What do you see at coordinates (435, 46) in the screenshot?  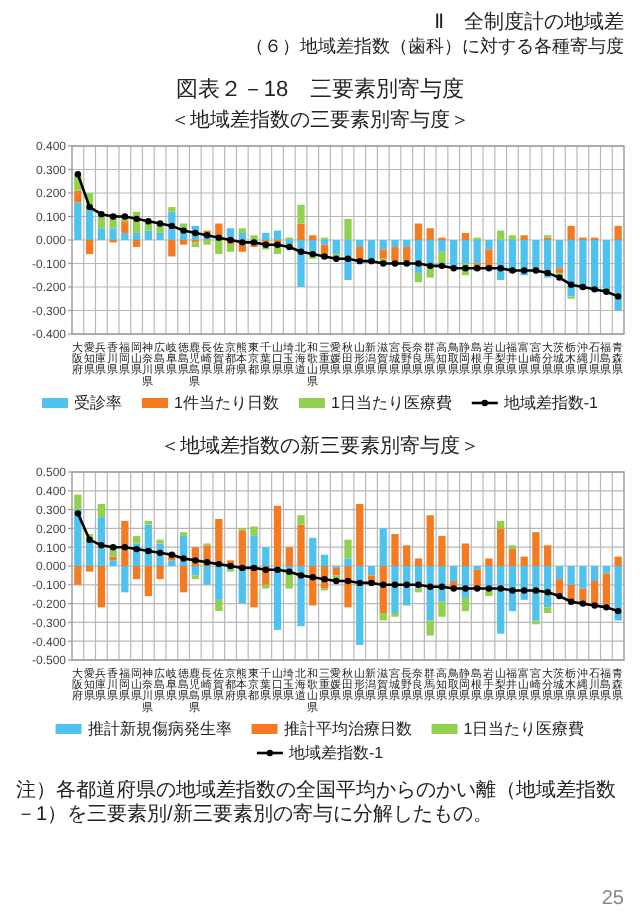 I see `text: （６）地域差指数（歯科）に対する各種寄与度` at bounding box center [435, 46].